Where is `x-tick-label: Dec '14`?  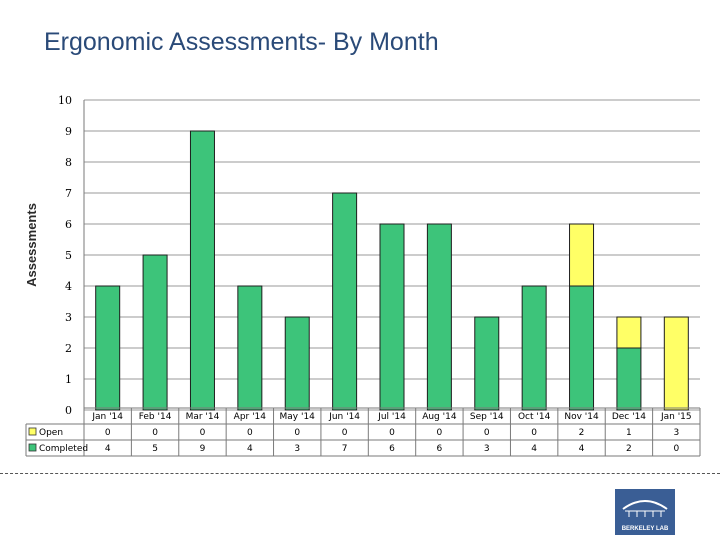 x-tick-label: Dec '14 is located at coordinates (629, 417).